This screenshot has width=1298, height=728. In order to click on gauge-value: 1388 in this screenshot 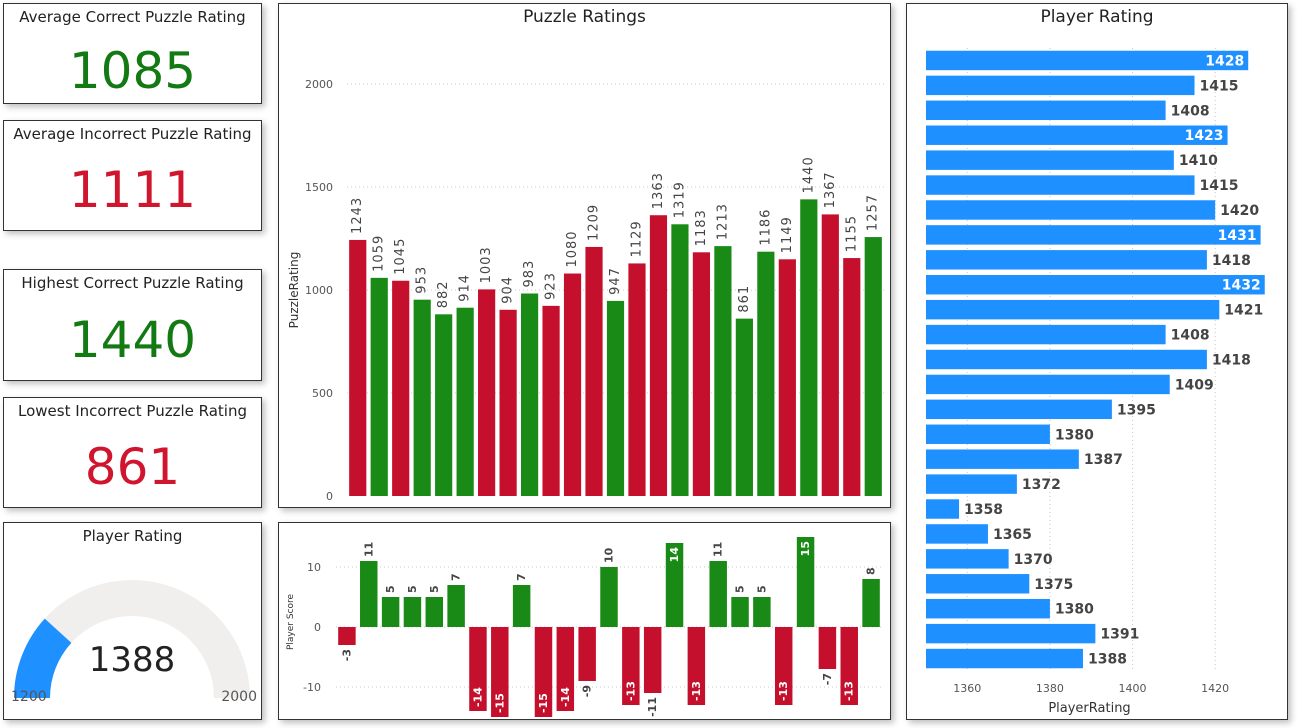, I will do `click(132, 660)`.